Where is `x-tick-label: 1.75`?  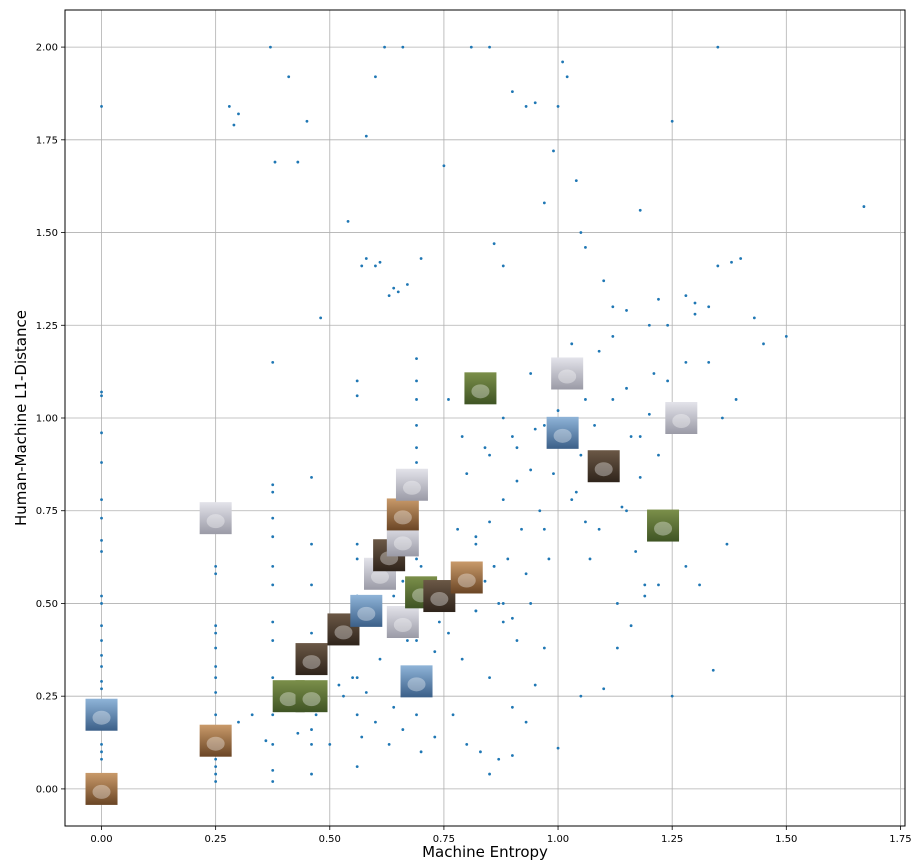
x-tick-label: 1.75 is located at coordinates (900, 839).